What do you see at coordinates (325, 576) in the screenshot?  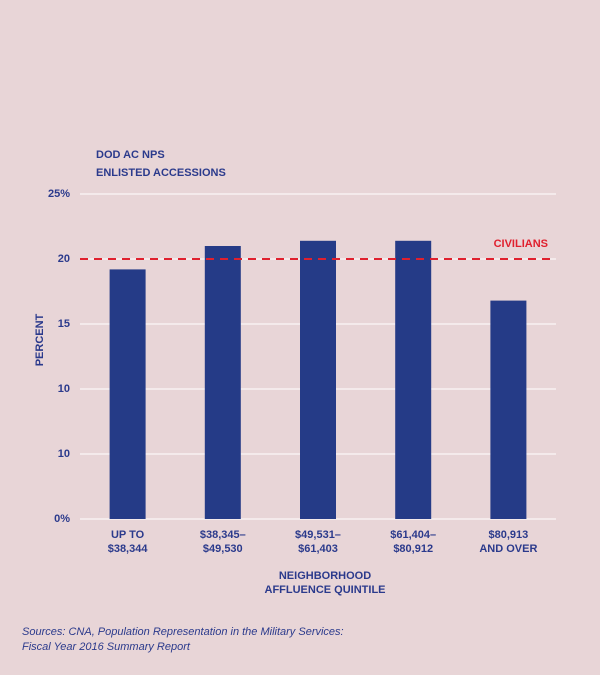 I see `x-axis-label: NEIGHBORHOOD` at bounding box center [325, 576].